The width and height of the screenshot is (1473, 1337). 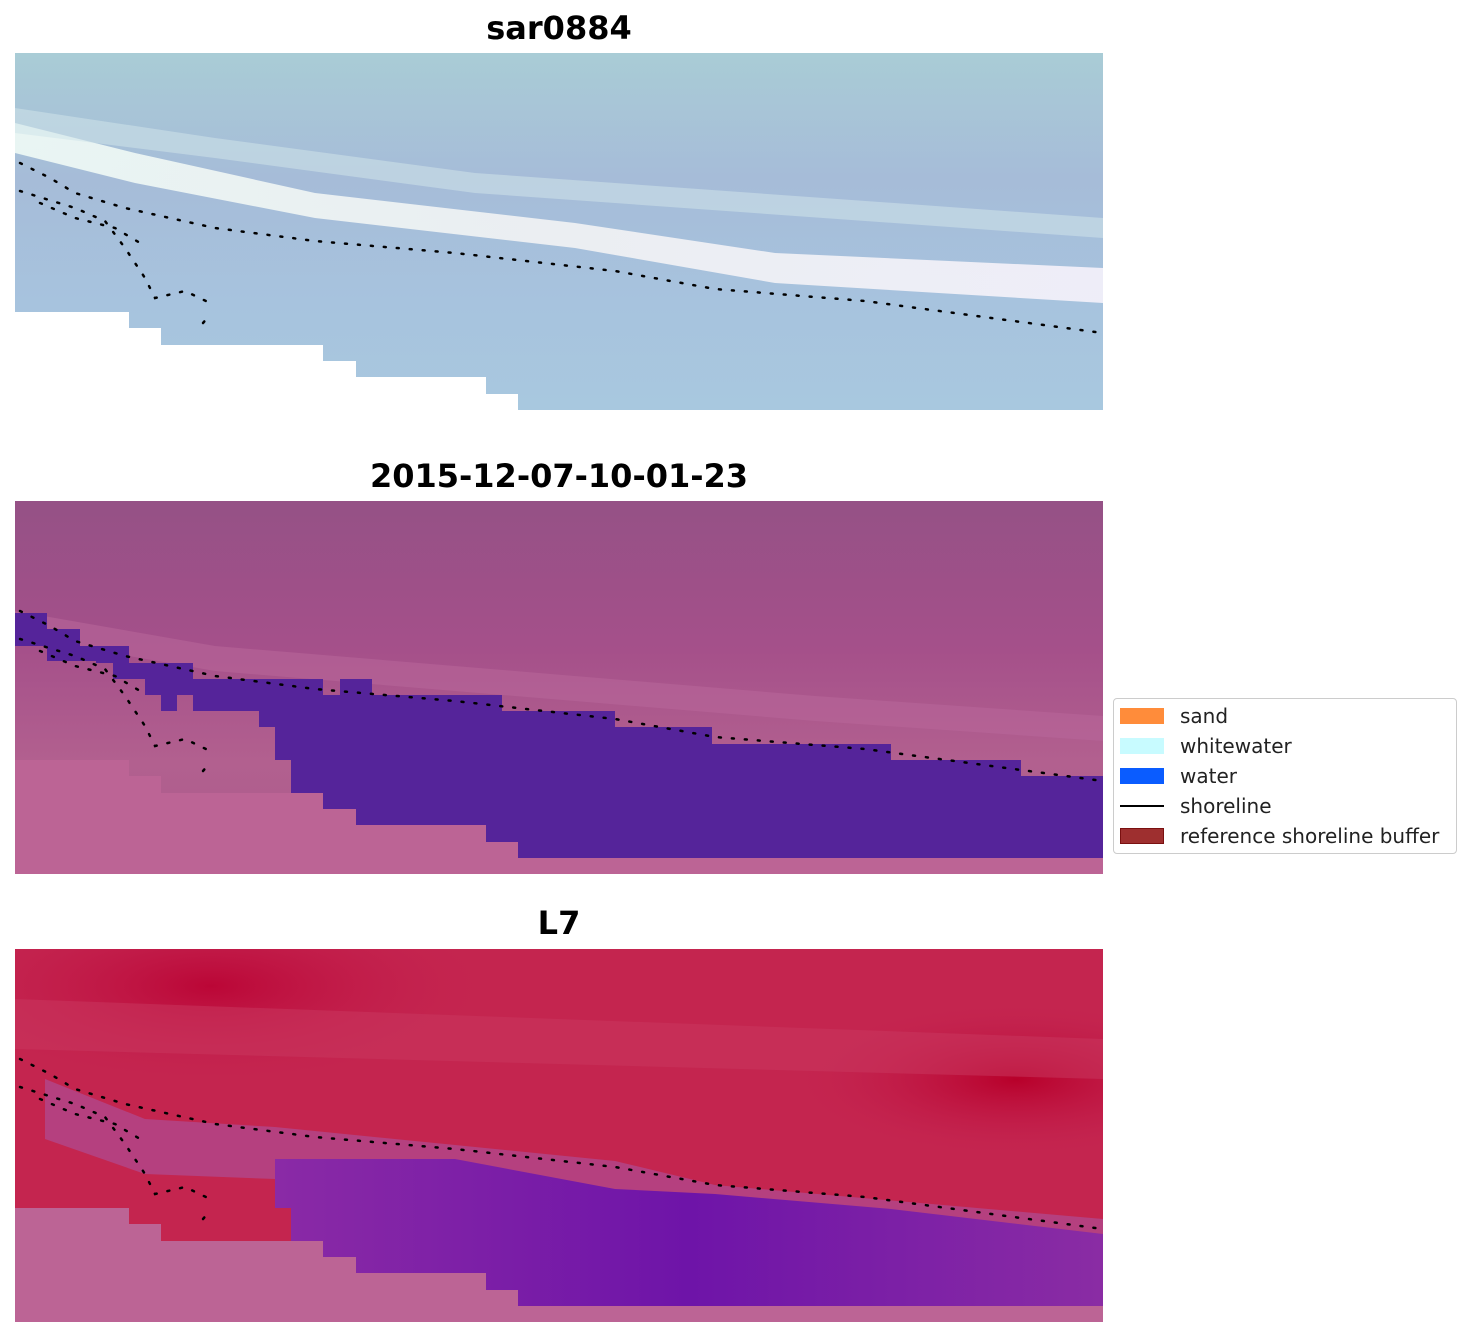 I want to click on legend-item-shoreline: shoreline, so click(x=1196, y=806).